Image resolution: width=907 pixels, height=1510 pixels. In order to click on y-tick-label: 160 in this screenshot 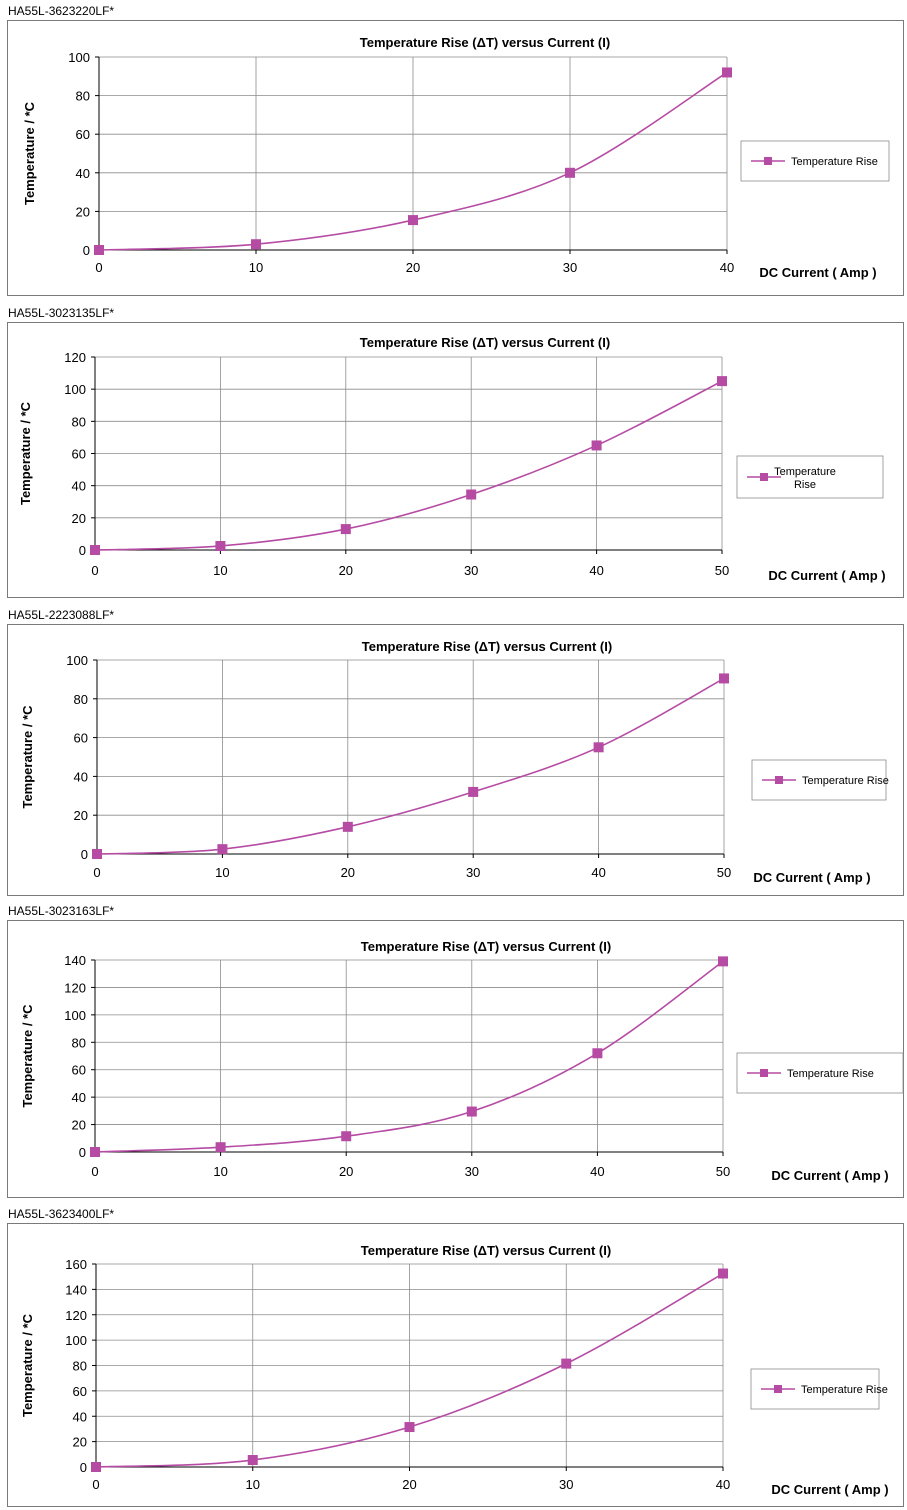, I will do `click(76, 1264)`.